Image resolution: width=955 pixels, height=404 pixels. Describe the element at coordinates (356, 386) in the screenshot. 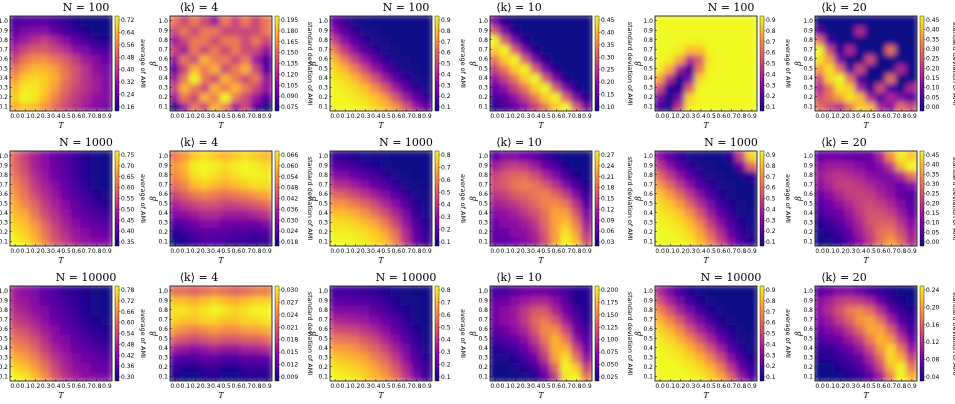

I see `x-tick-label: 0.2` at that location.